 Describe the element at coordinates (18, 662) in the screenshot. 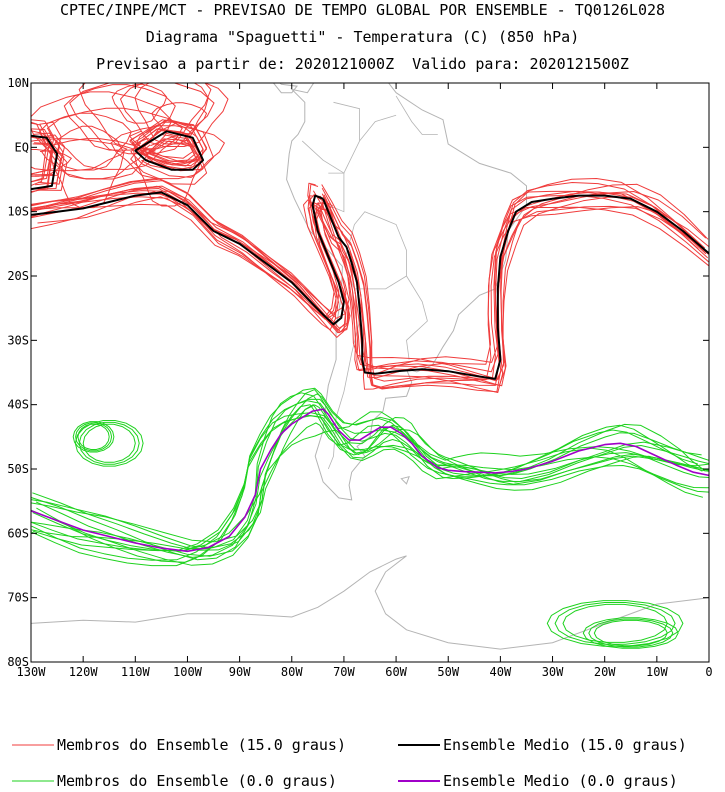

I see `y-tick-label-9: 80S` at that location.